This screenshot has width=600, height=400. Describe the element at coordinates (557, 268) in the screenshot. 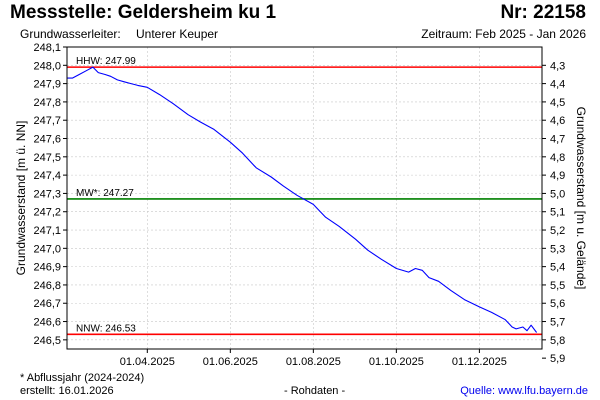

I see `y2-tick-label: 5,4` at that location.